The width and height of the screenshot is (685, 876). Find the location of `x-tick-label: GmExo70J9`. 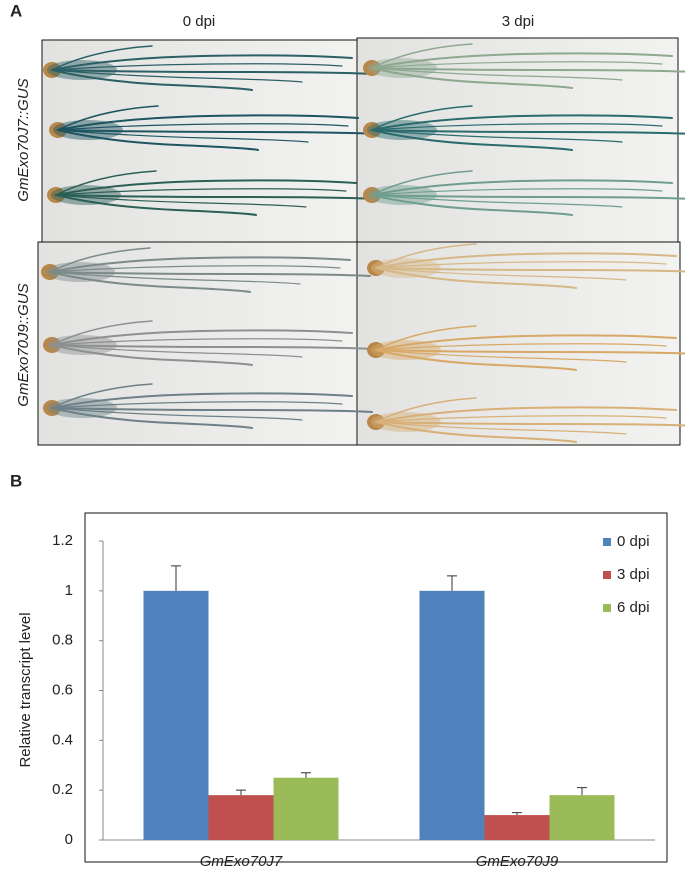

x-tick-label: GmExo70J9 is located at coordinates (517, 861).